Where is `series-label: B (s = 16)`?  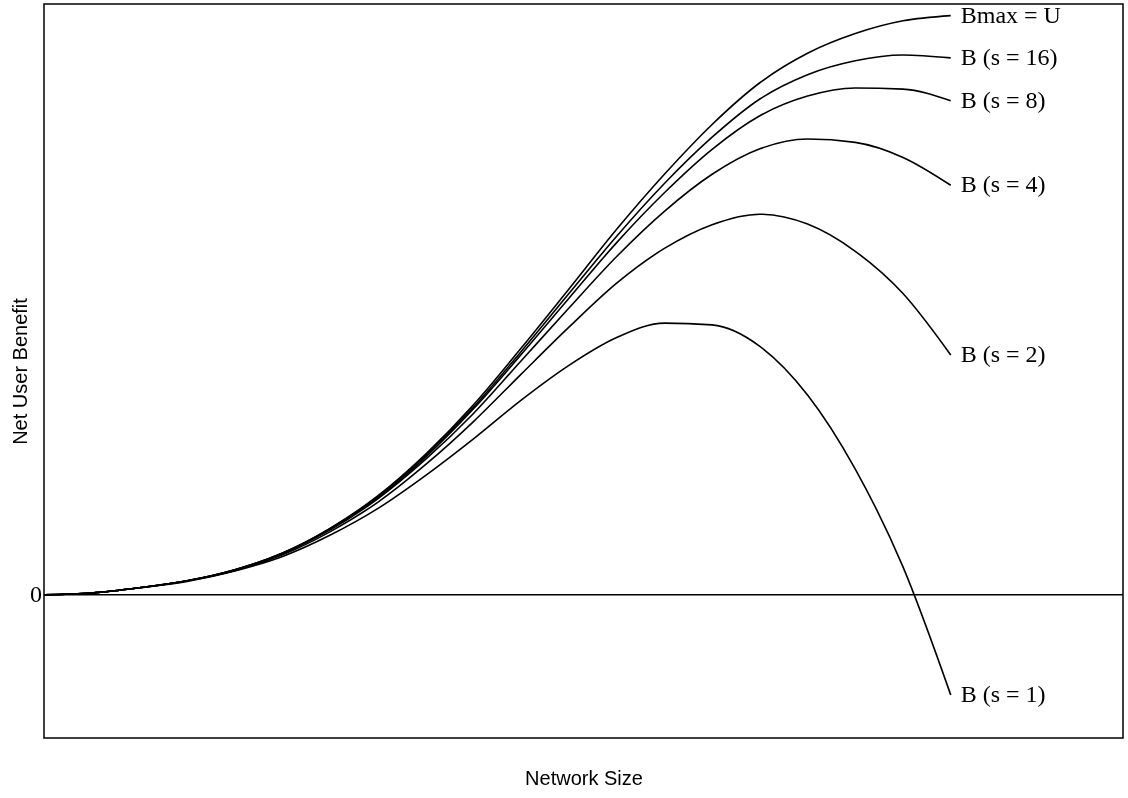
series-label: B (s = 16) is located at coordinates (1009, 56).